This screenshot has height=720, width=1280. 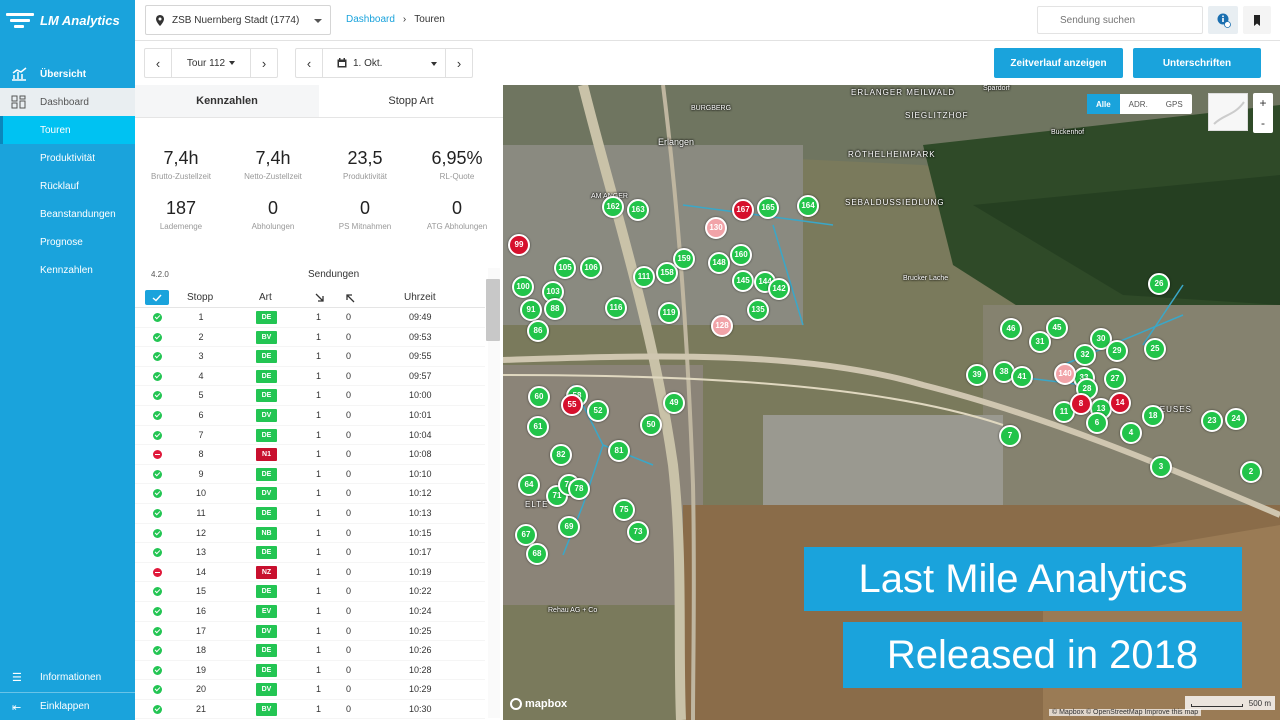 What do you see at coordinates (644, 277) in the screenshot?
I see `stop-marker: 111` at bounding box center [644, 277].